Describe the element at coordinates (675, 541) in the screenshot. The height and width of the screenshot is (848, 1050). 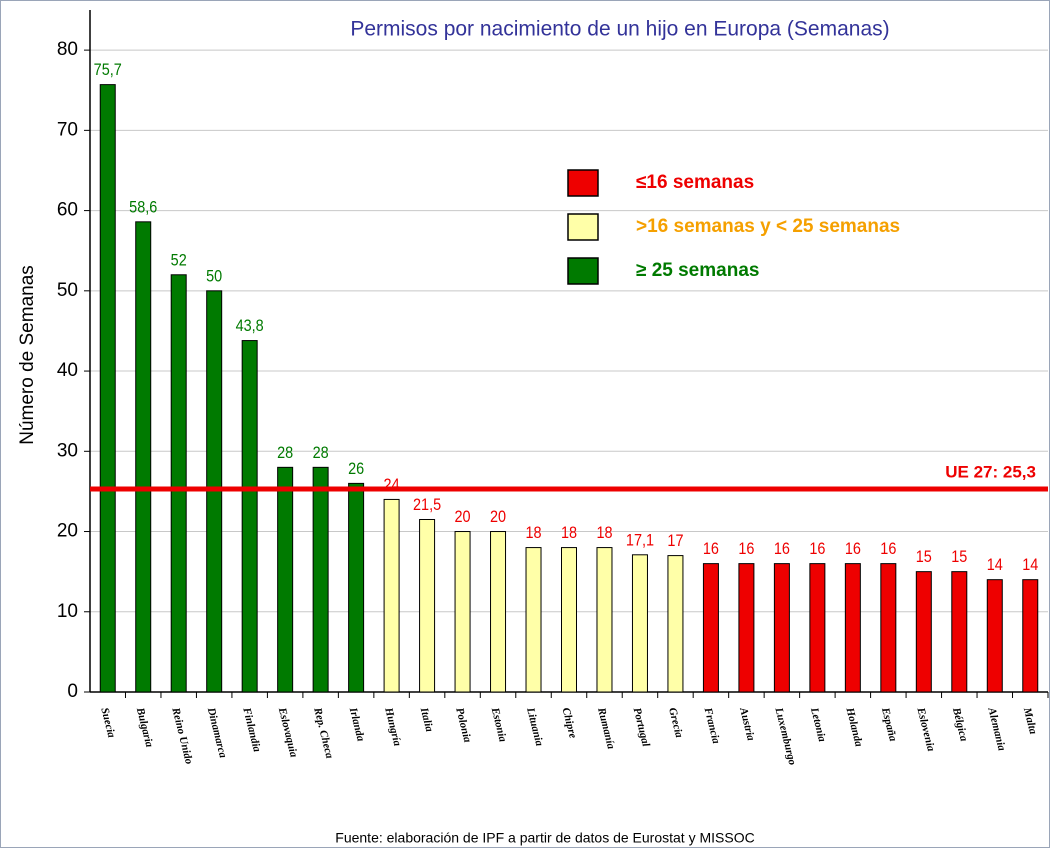
I see `data-label: 17` at that location.